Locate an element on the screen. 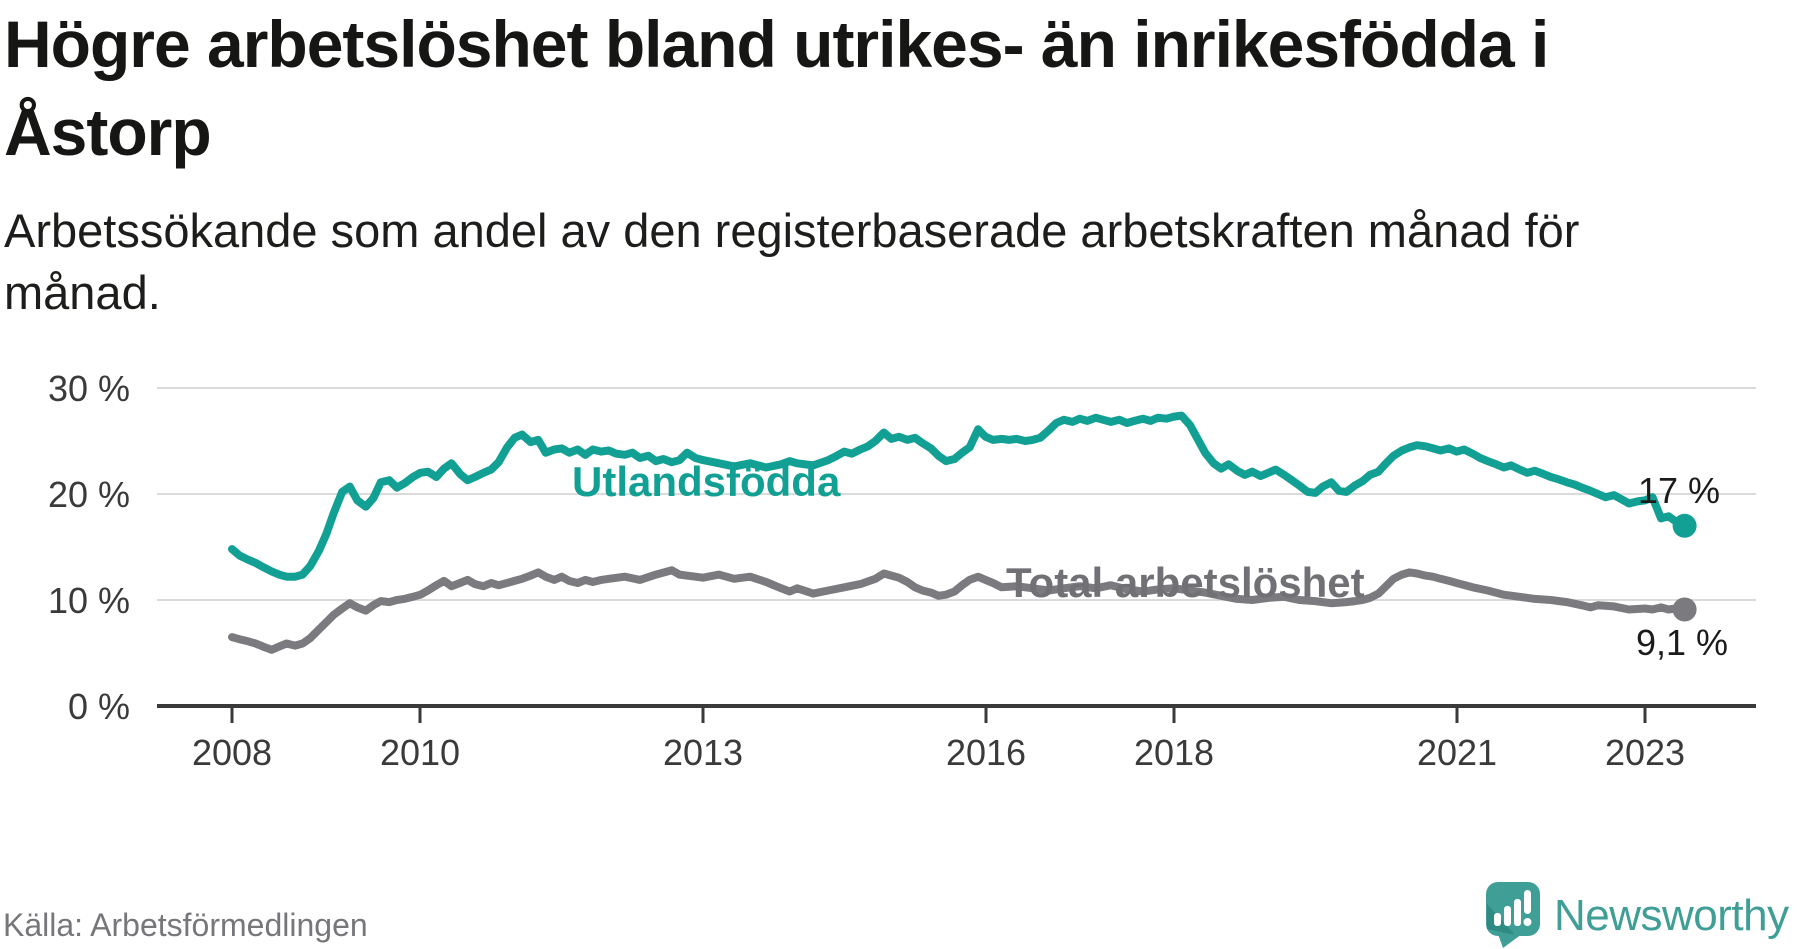  x-label-2023: 2023 is located at coordinates (1645, 752).